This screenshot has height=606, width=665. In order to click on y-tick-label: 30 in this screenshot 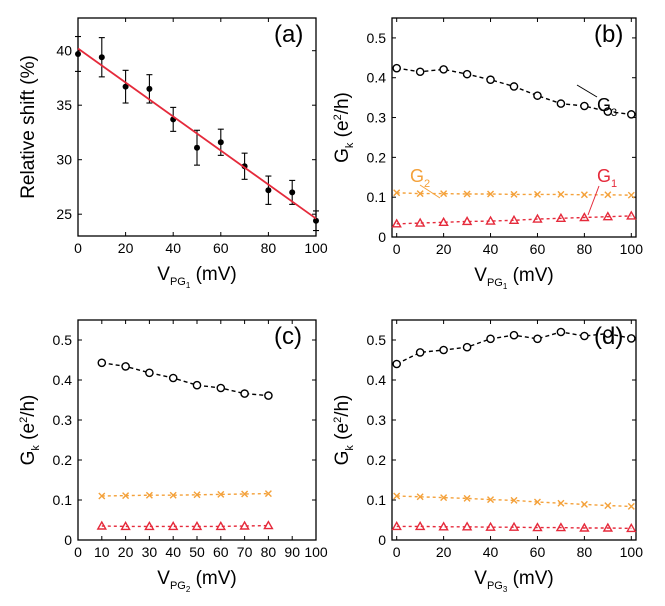, I will do `click(64, 160)`.